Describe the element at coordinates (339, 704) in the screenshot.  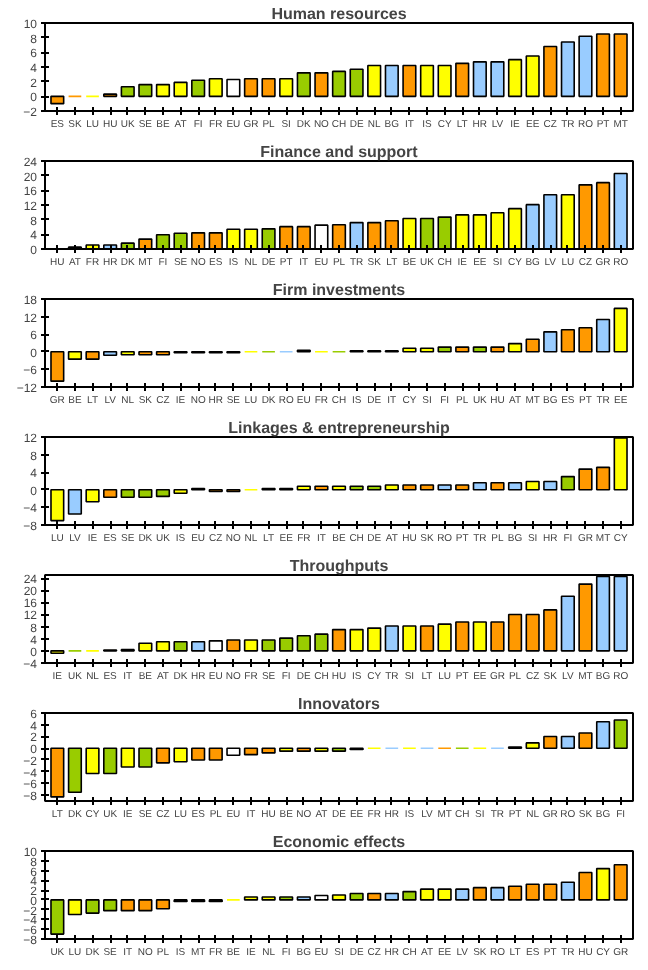
I see `chart-title: Innovators` at that location.